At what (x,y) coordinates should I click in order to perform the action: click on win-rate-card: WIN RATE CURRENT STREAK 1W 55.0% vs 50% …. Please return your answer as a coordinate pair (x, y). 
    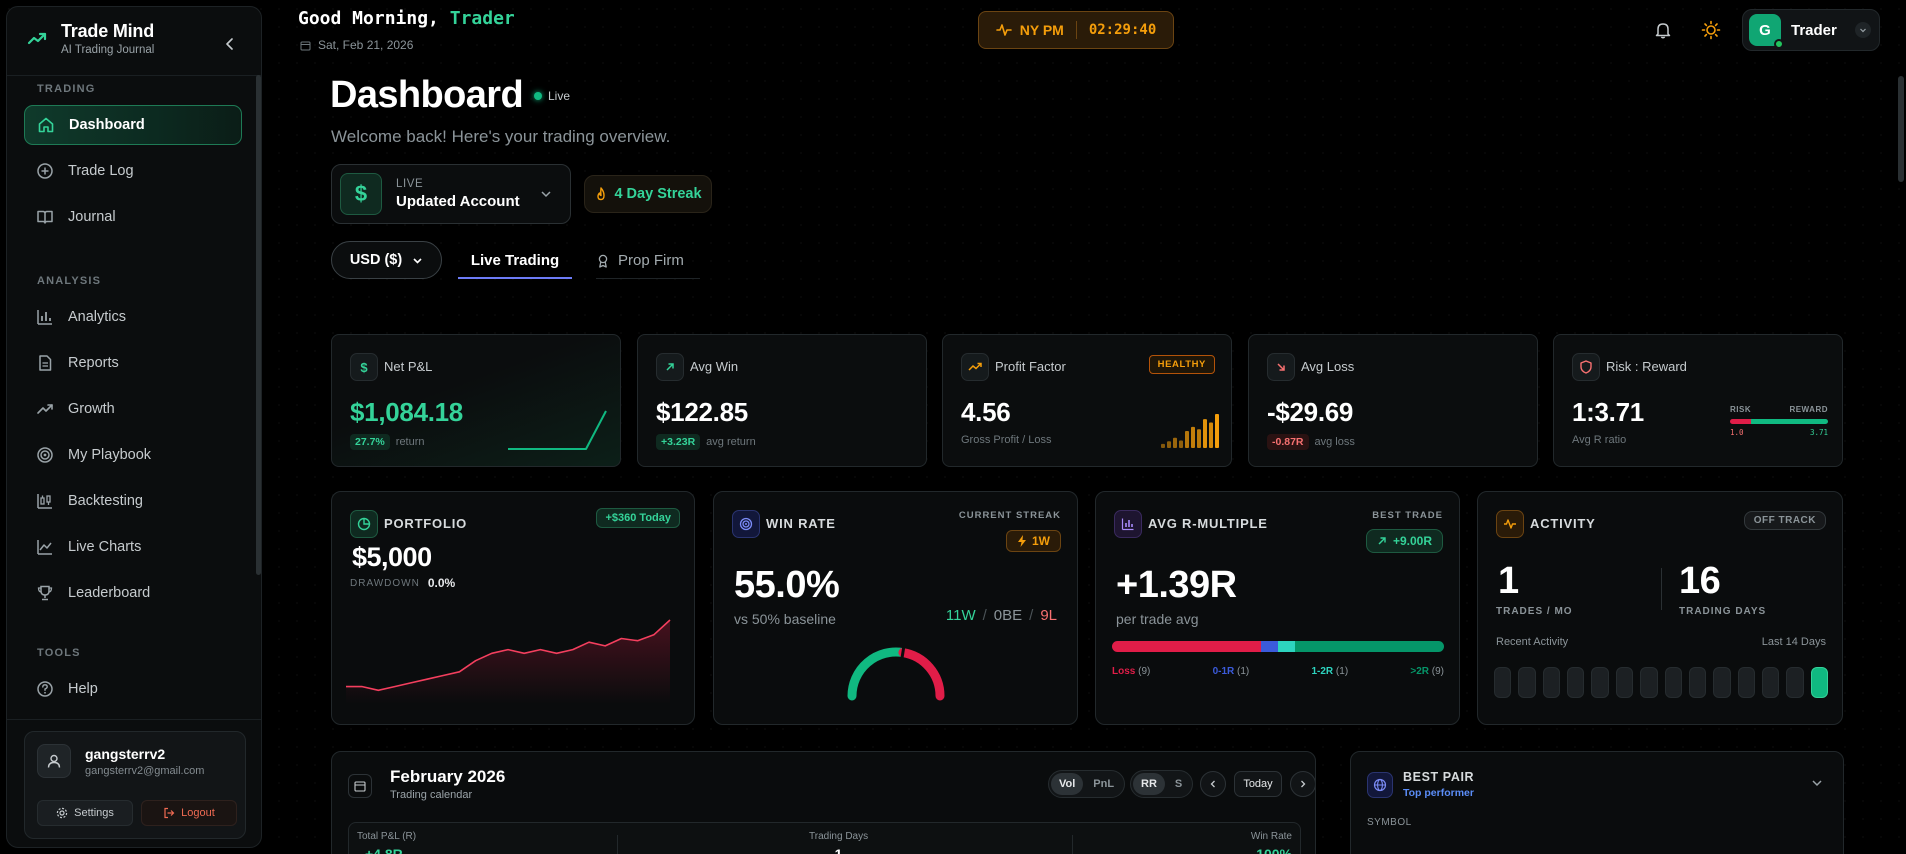
    Looking at the image, I should click on (895, 608).